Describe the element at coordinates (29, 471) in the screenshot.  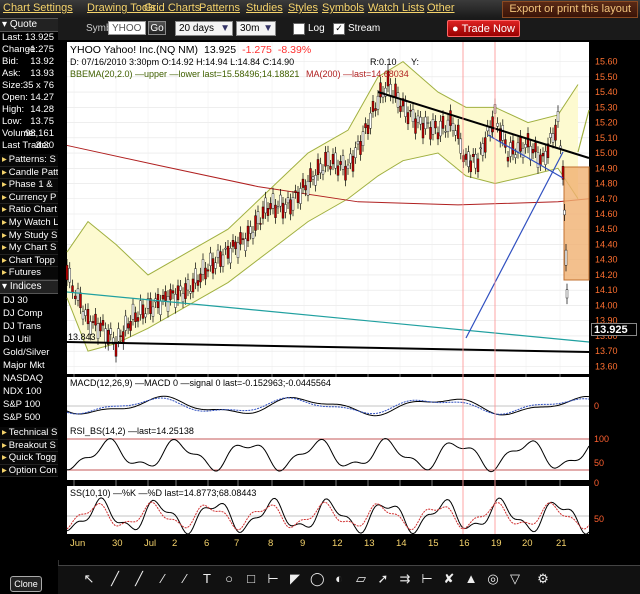
I see `nav-item: ▸ Option Con` at that location.